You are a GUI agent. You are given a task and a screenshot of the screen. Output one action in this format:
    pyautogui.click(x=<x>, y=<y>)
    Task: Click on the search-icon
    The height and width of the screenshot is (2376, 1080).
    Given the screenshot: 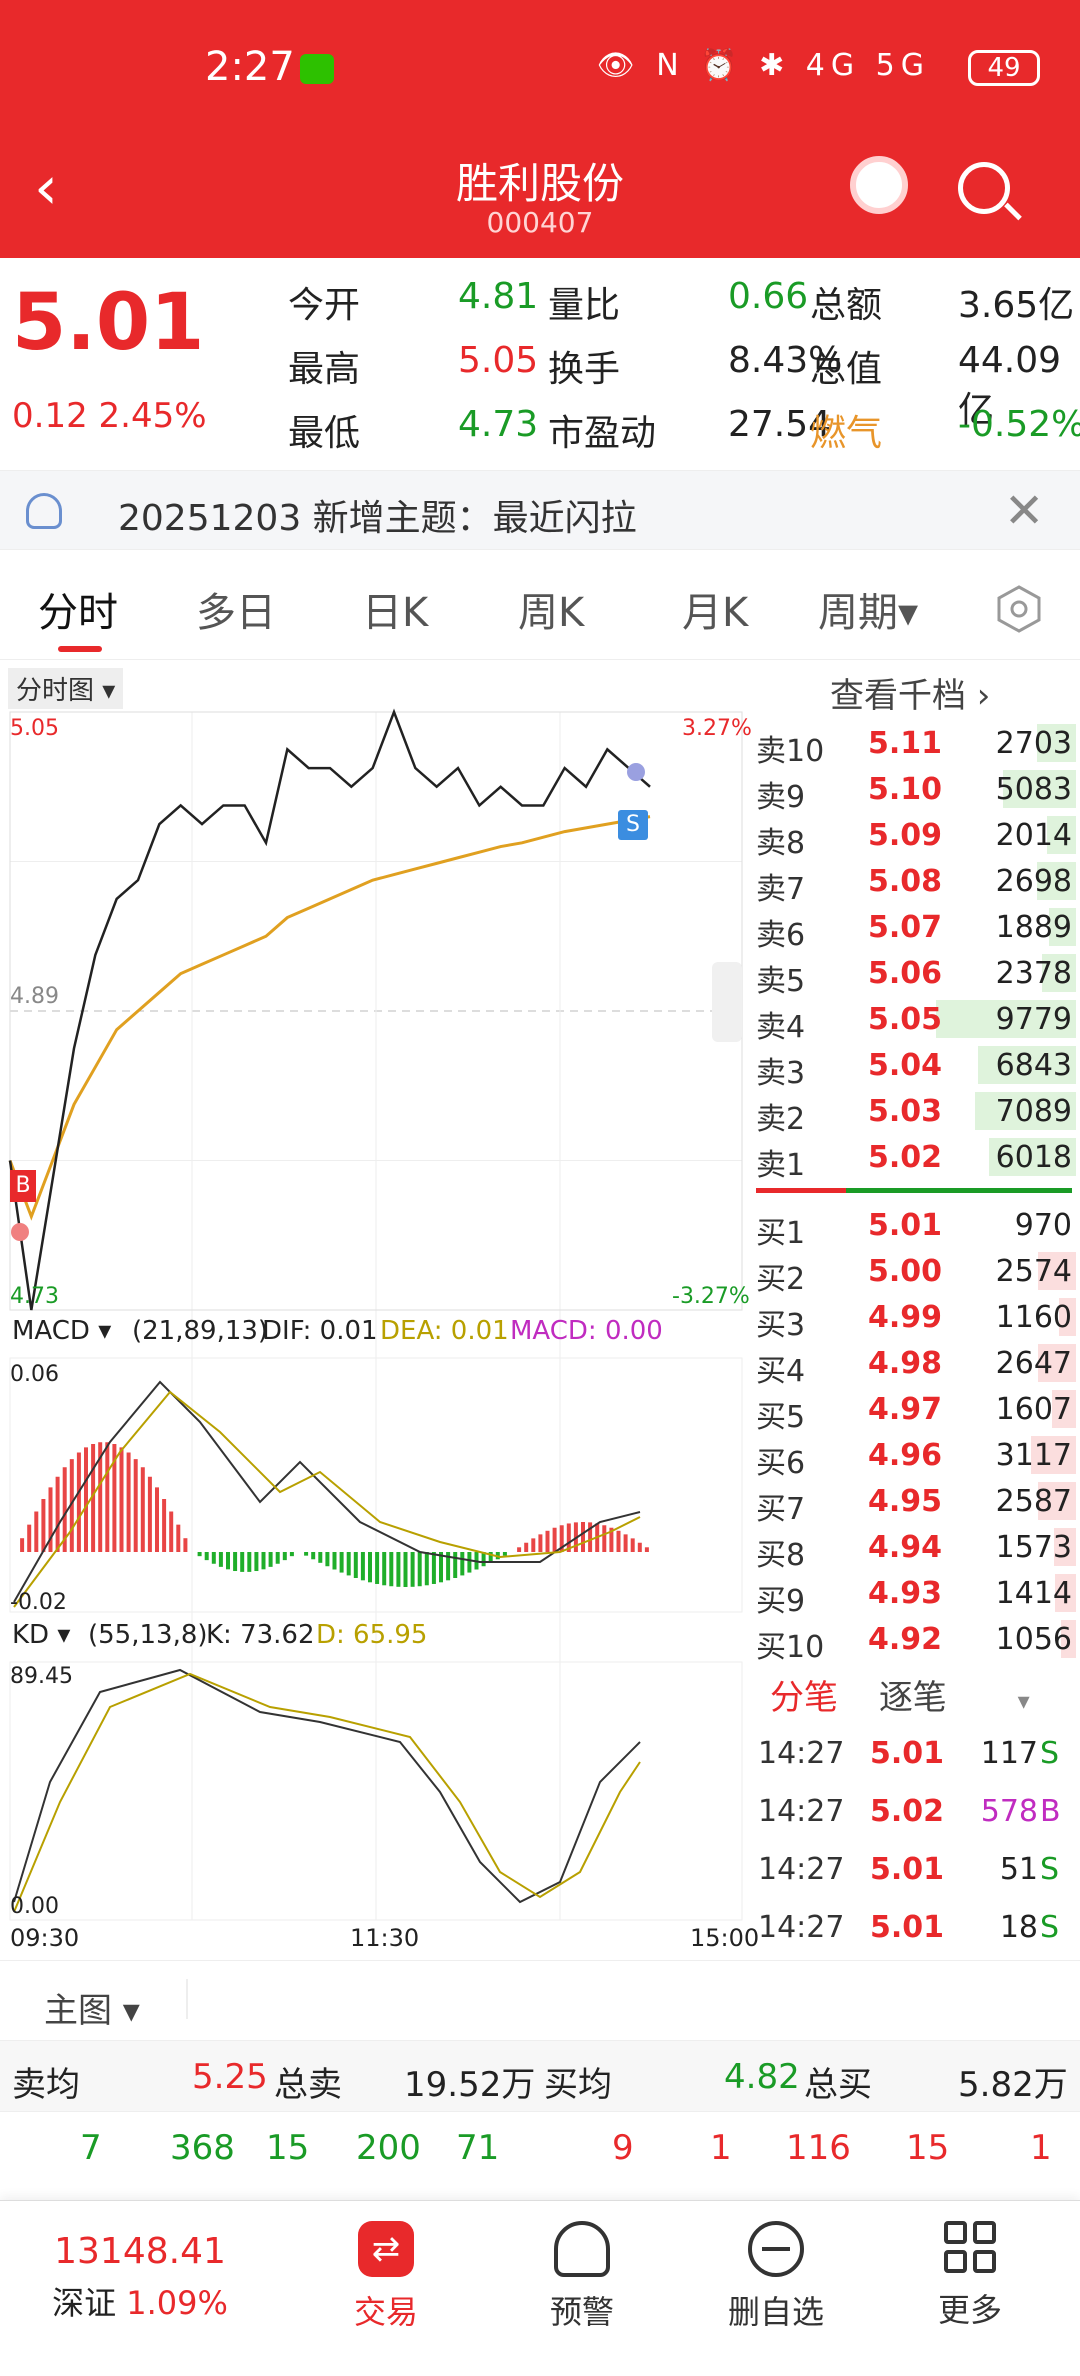 What is the action you would take?
    pyautogui.click(x=984, y=188)
    